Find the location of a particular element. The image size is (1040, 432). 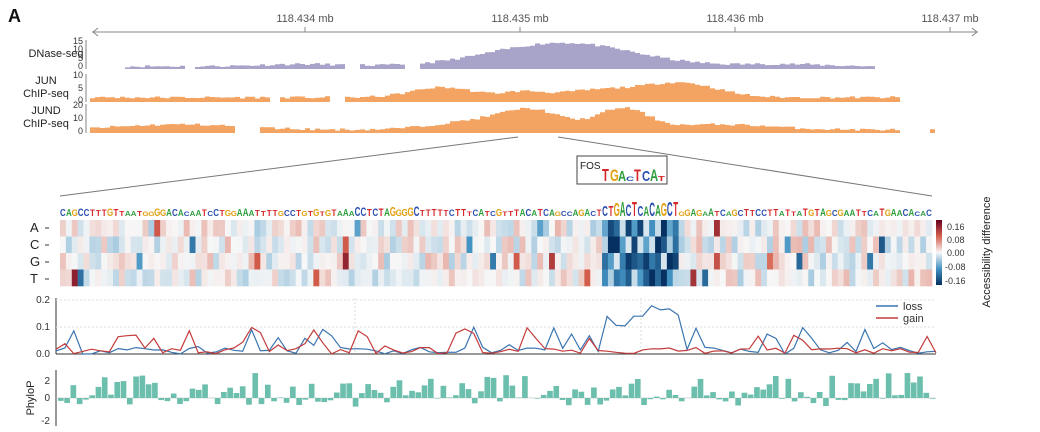

accessibility-heatmap is located at coordinates (496, 253).